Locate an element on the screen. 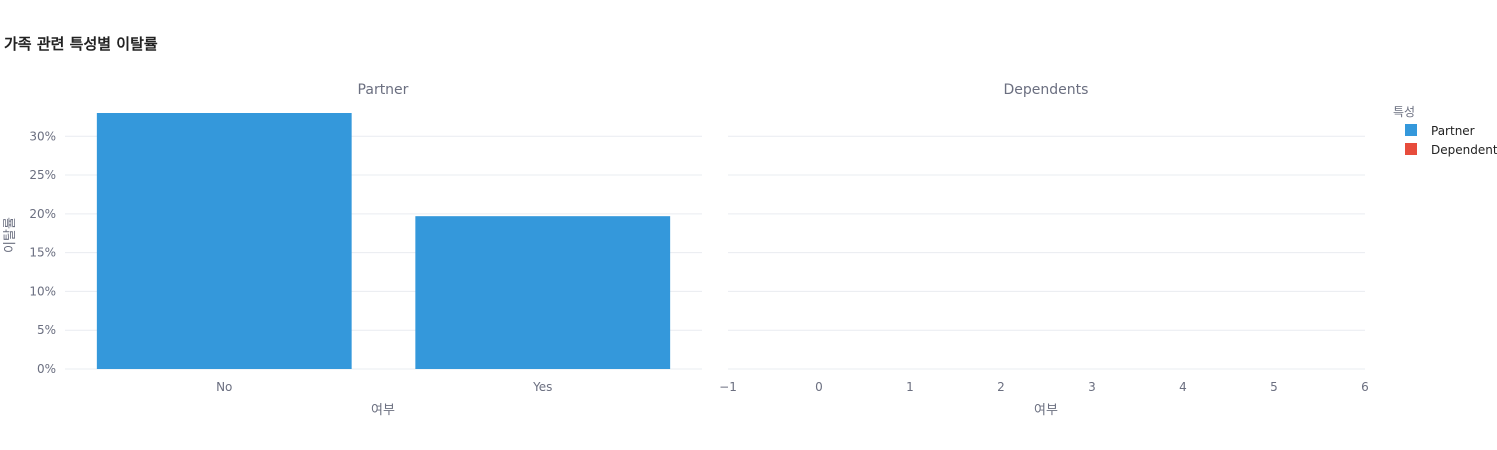 The width and height of the screenshot is (1497, 450). x-tick-labels-dependents: −1 0 1 2 3 4 5 6 is located at coordinates (1044, 387).